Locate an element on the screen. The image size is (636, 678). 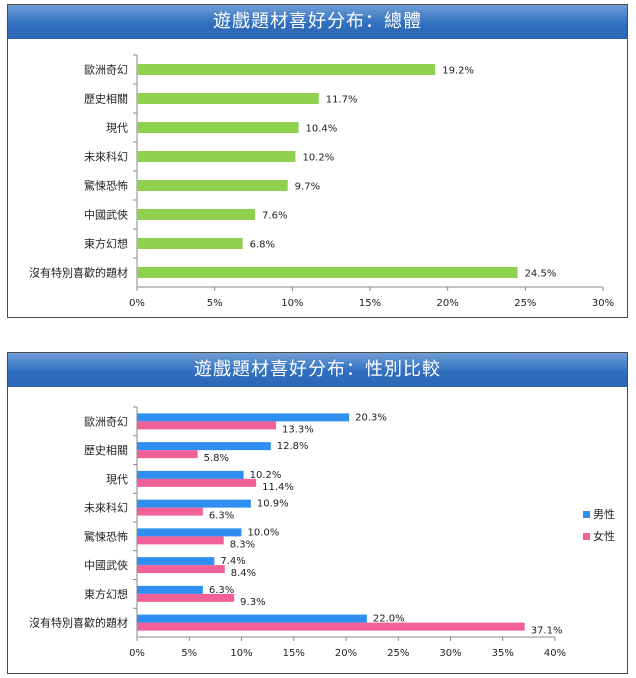
data-label-female: 8.3% is located at coordinates (242, 544).